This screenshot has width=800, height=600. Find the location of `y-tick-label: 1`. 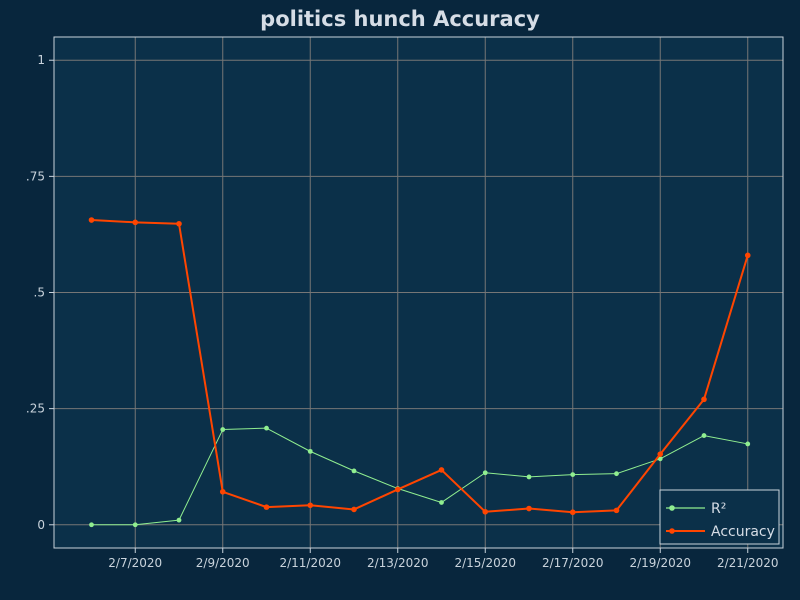

y-tick-label: 1 is located at coordinates (41, 60).